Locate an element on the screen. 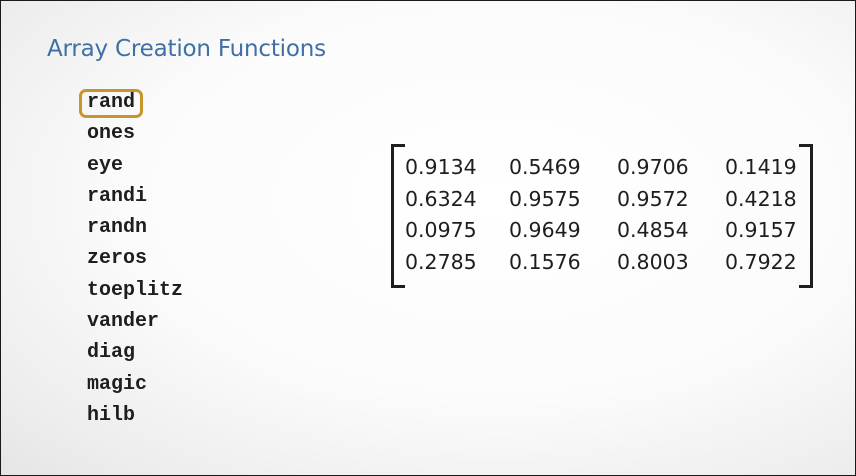 This screenshot has height=476, width=856. function-label: ones is located at coordinates (111, 134).